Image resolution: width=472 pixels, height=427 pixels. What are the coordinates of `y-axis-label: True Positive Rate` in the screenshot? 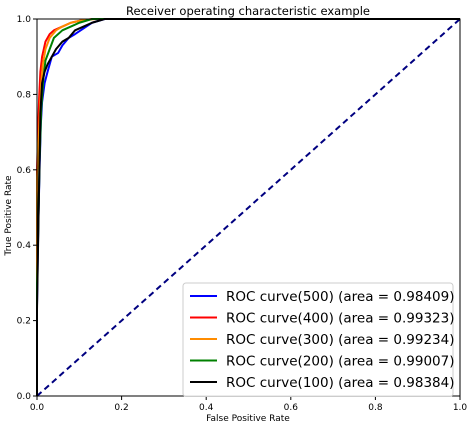 It's located at (9, 216).